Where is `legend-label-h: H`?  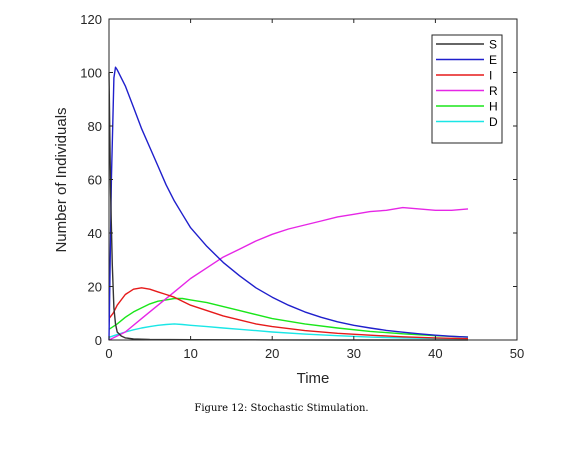
legend-label-h: H is located at coordinates (493, 107).